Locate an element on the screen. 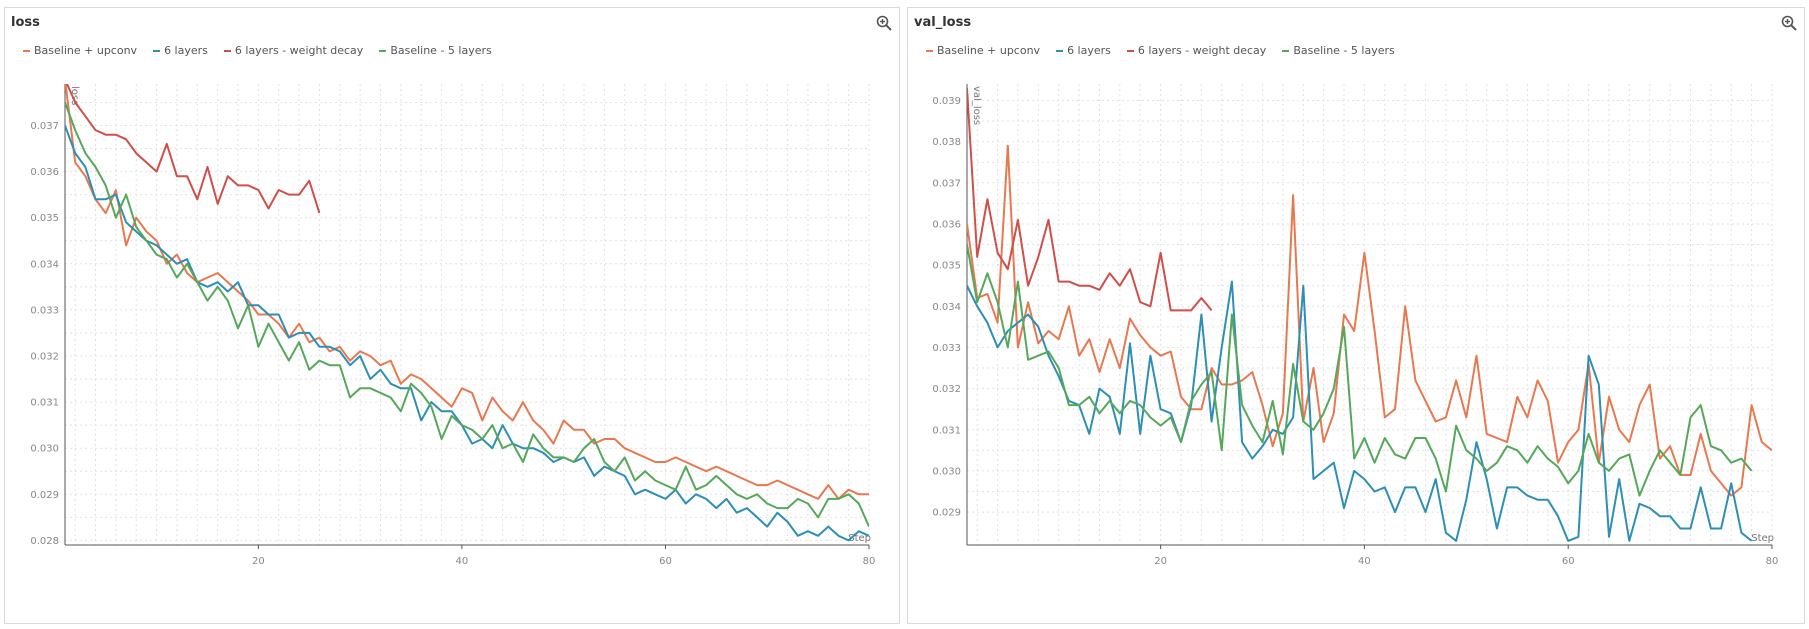 This screenshot has height=629, width=1809. y-tick-label: 0.038 is located at coordinates (946, 142).